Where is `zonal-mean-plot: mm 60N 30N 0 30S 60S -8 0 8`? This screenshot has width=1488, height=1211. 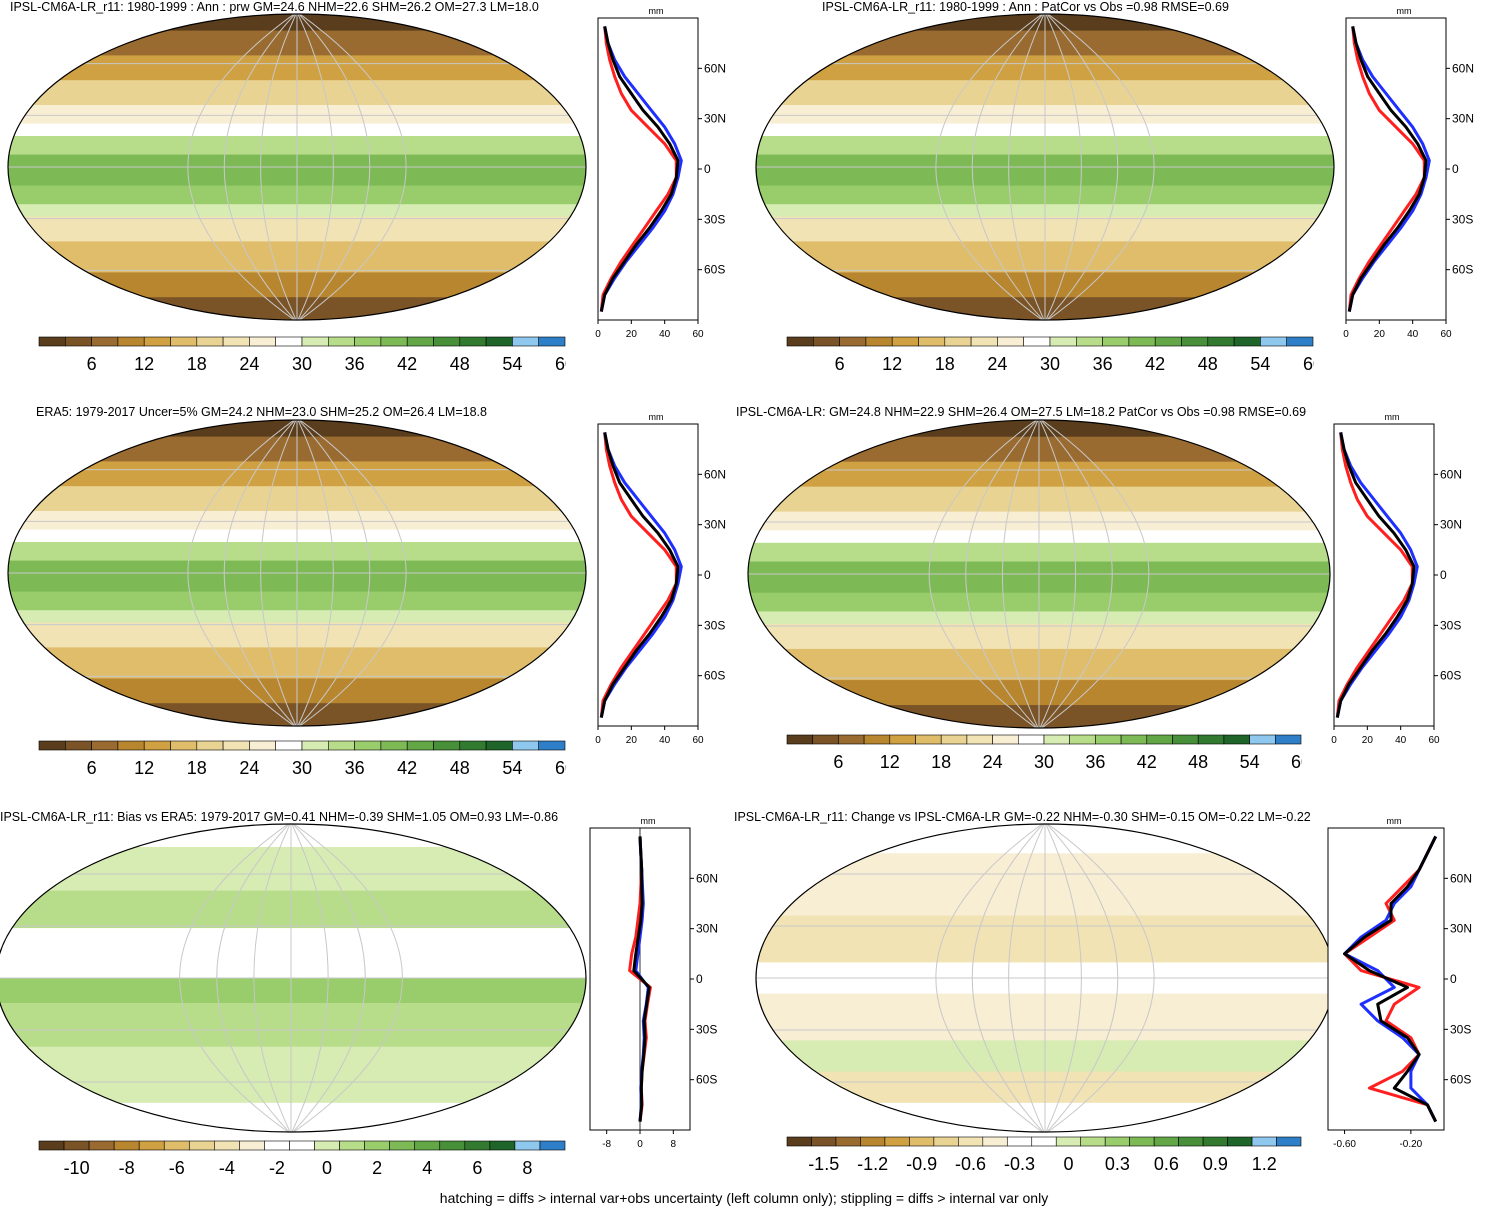
zonal-mean-plot: mm 60N 30N 0 30S 60S -8 0 8 is located at coordinates (653, 983).